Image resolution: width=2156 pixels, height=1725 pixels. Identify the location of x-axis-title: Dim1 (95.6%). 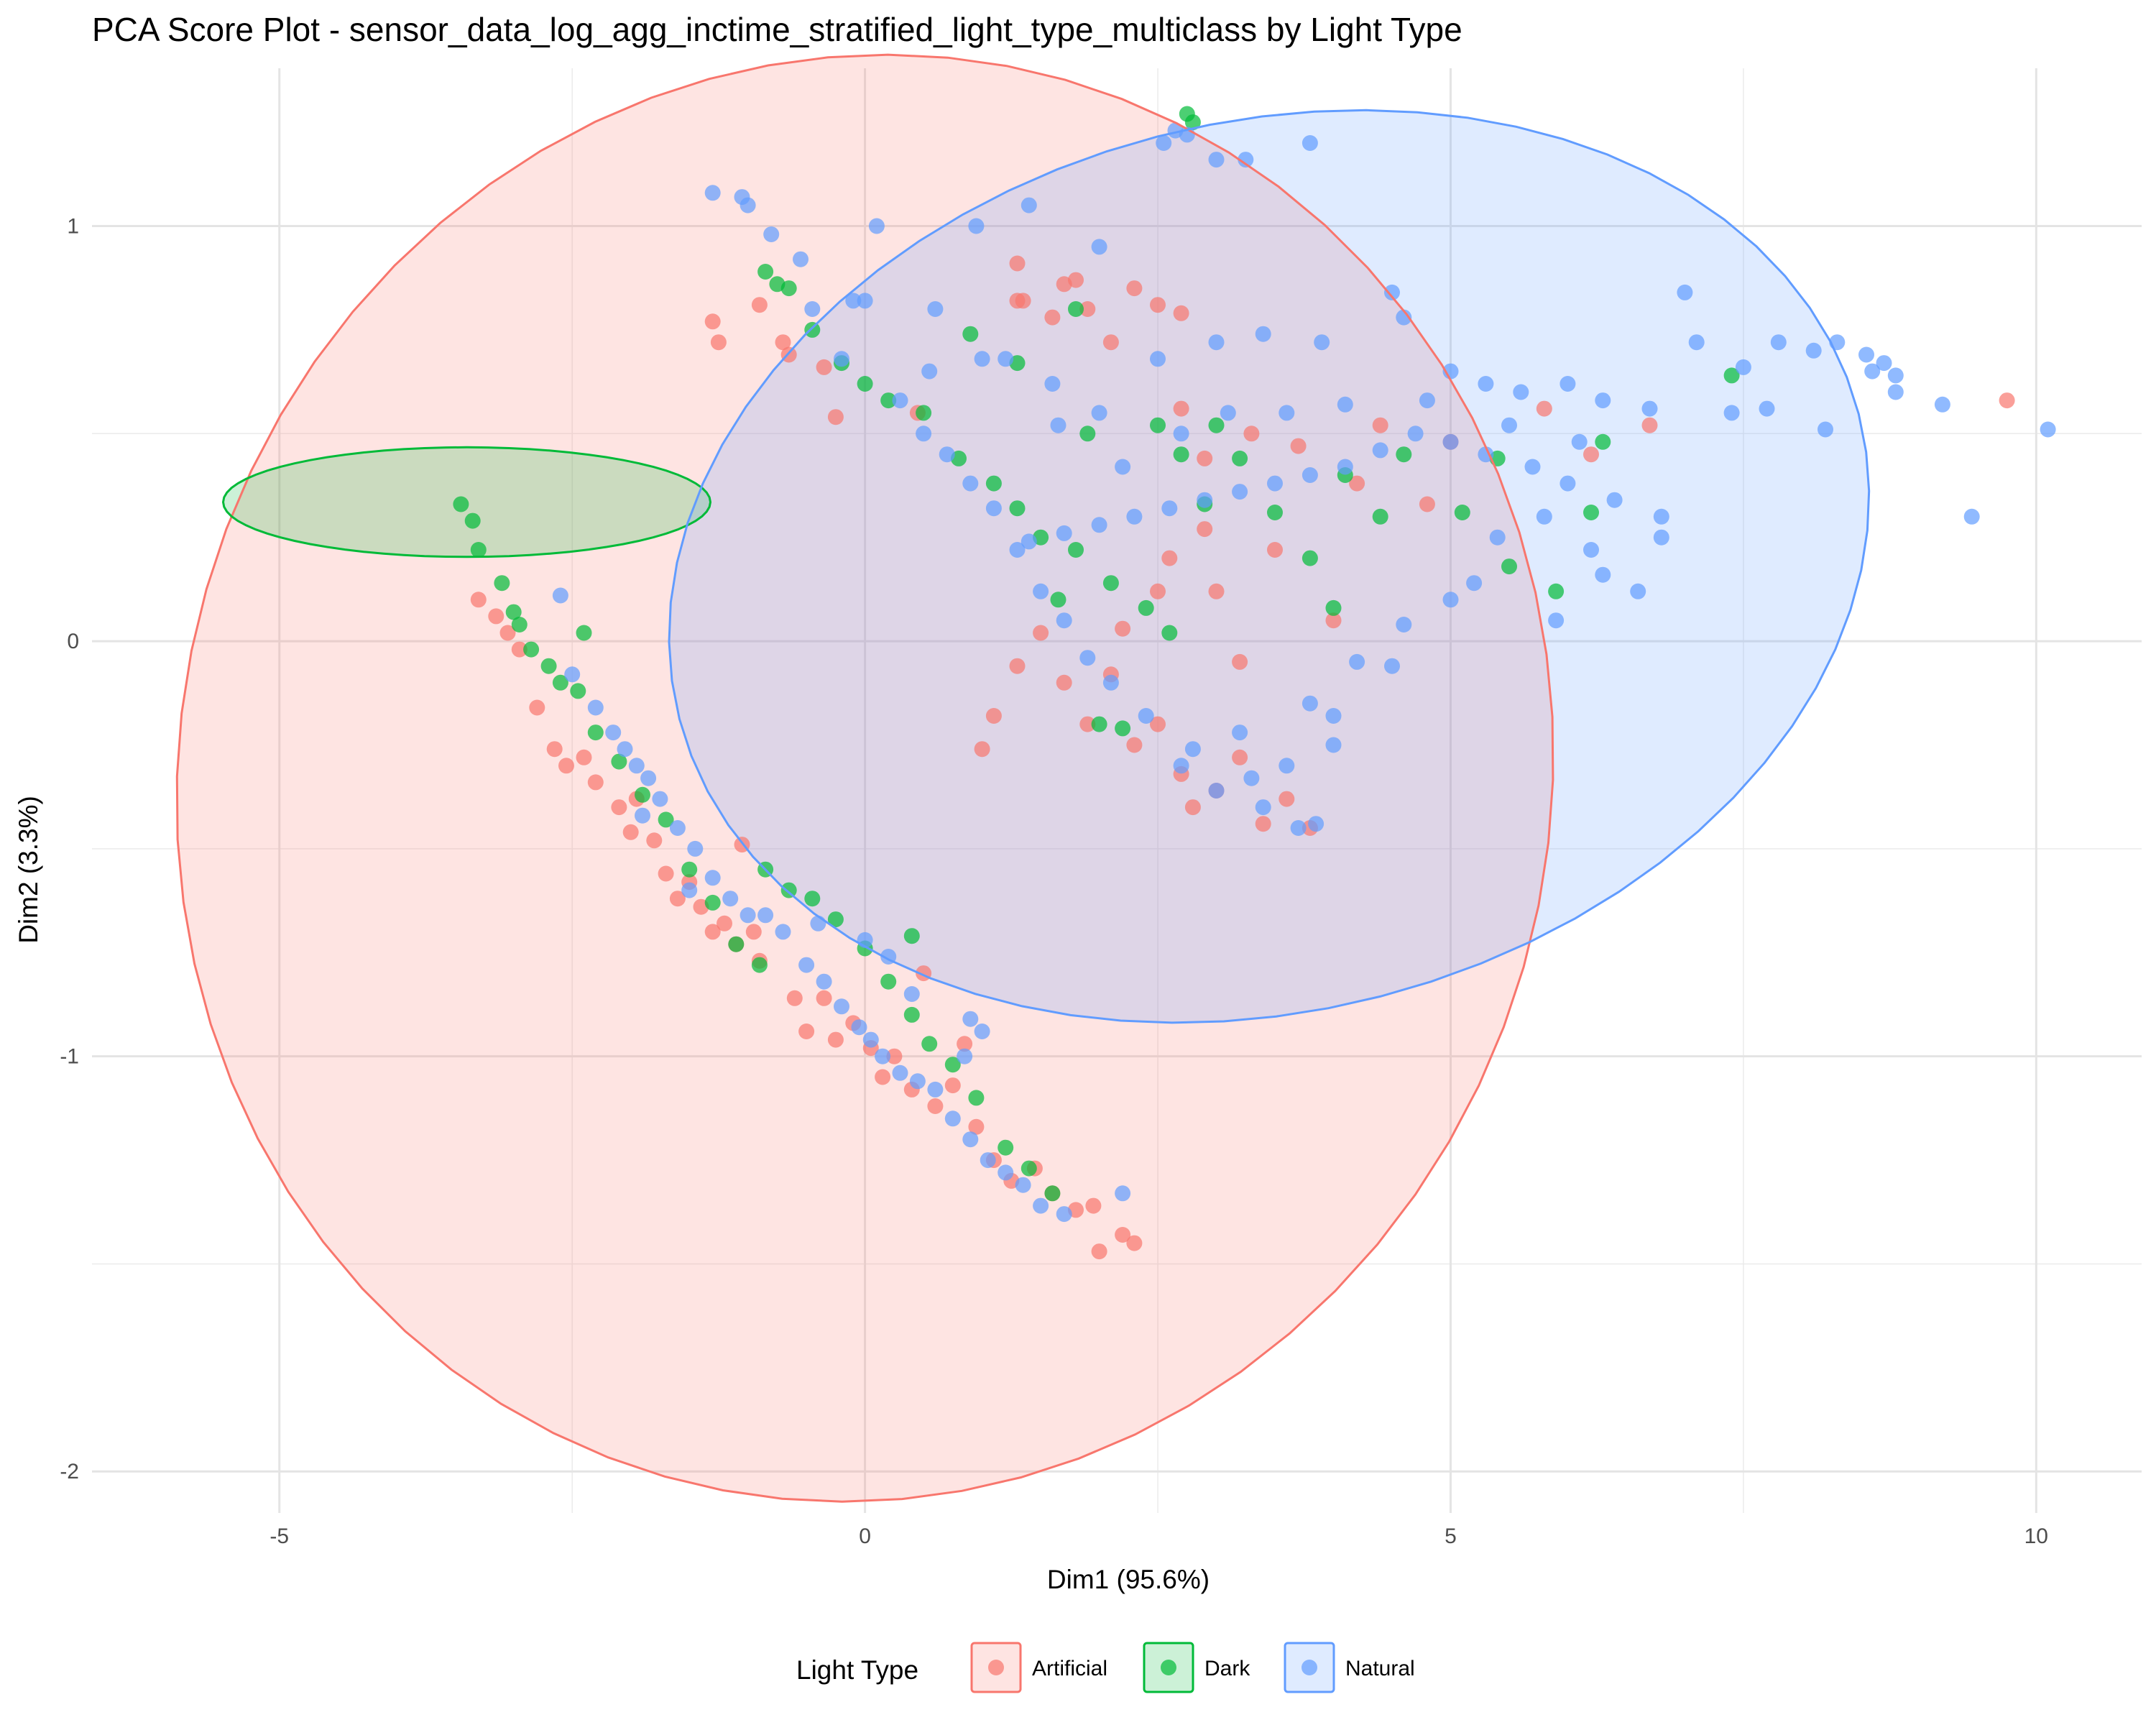
(1128, 1579).